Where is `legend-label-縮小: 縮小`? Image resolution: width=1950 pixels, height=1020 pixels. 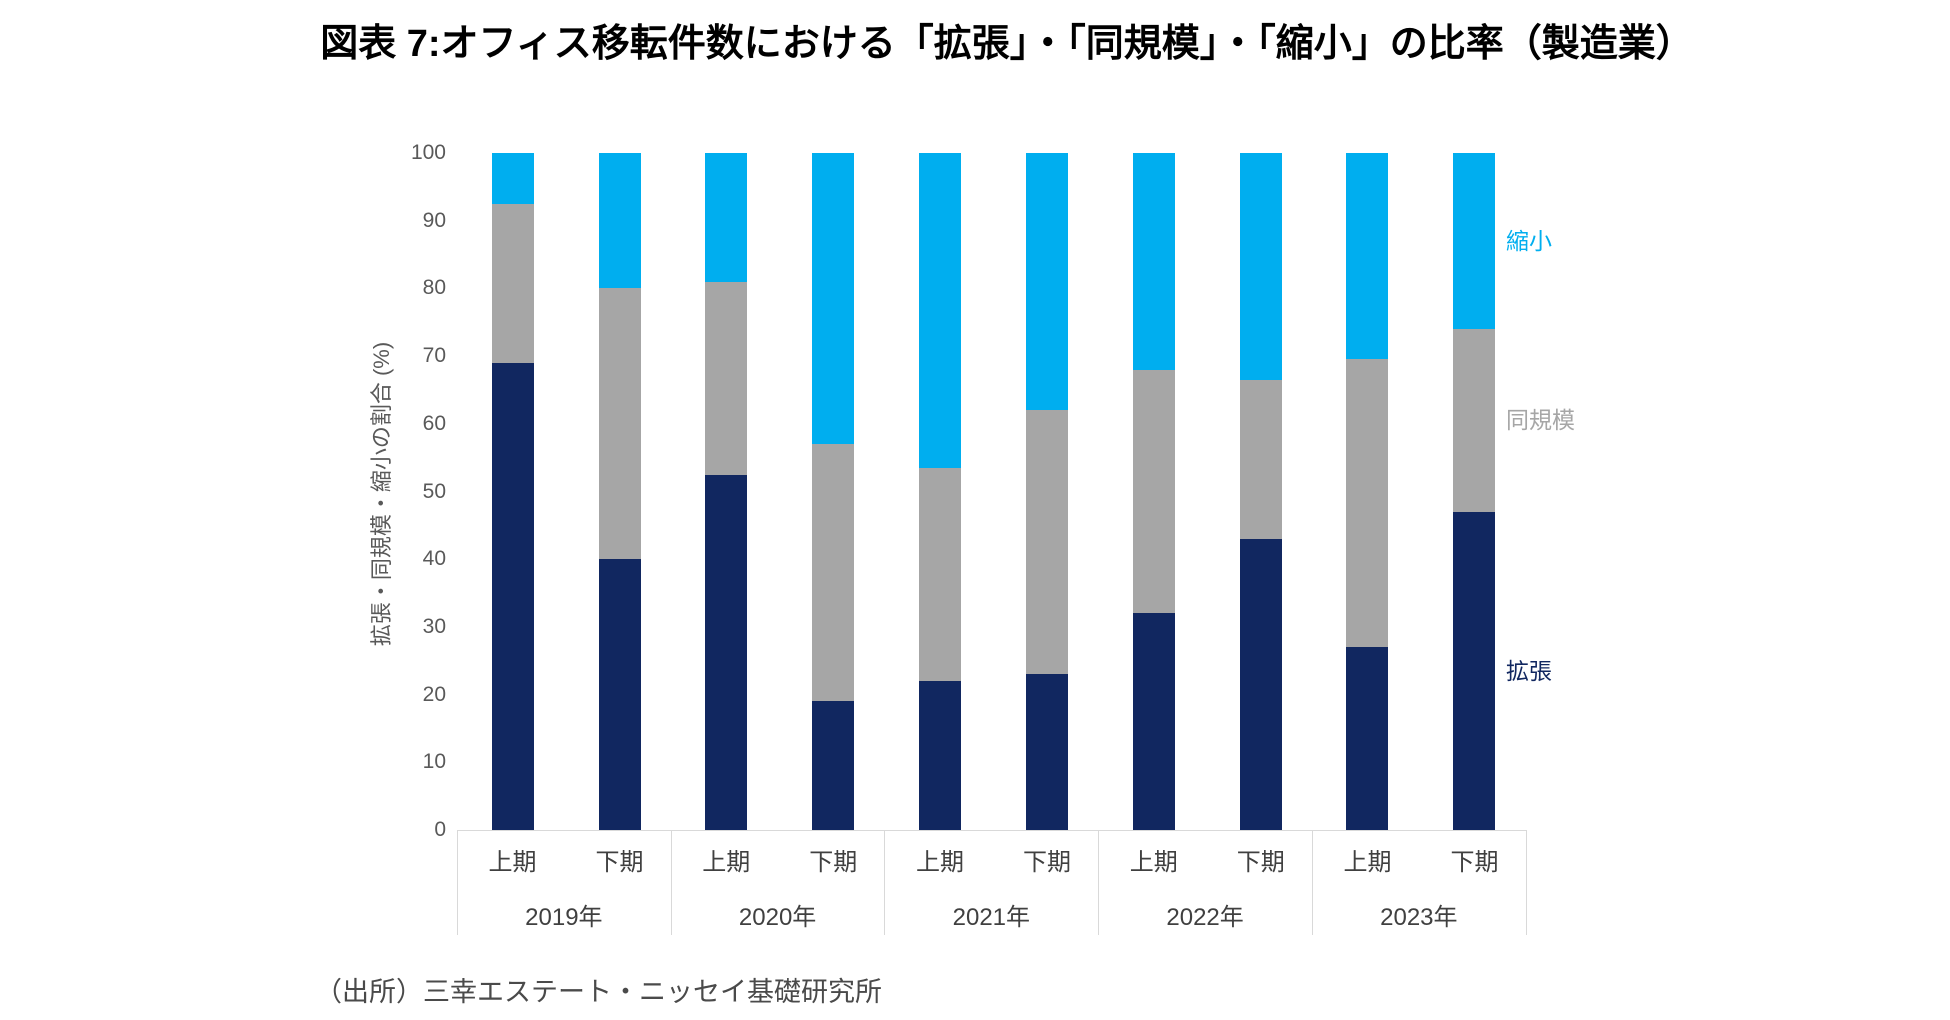 legend-label-縮小: 縮小 is located at coordinates (1529, 241).